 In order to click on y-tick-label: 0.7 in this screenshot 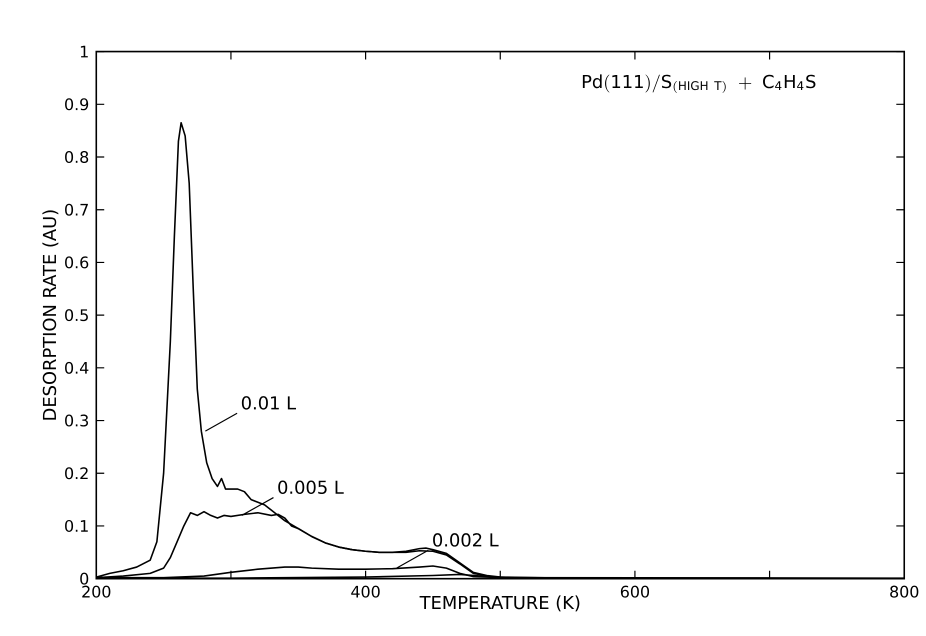, I will do `click(76, 210)`.